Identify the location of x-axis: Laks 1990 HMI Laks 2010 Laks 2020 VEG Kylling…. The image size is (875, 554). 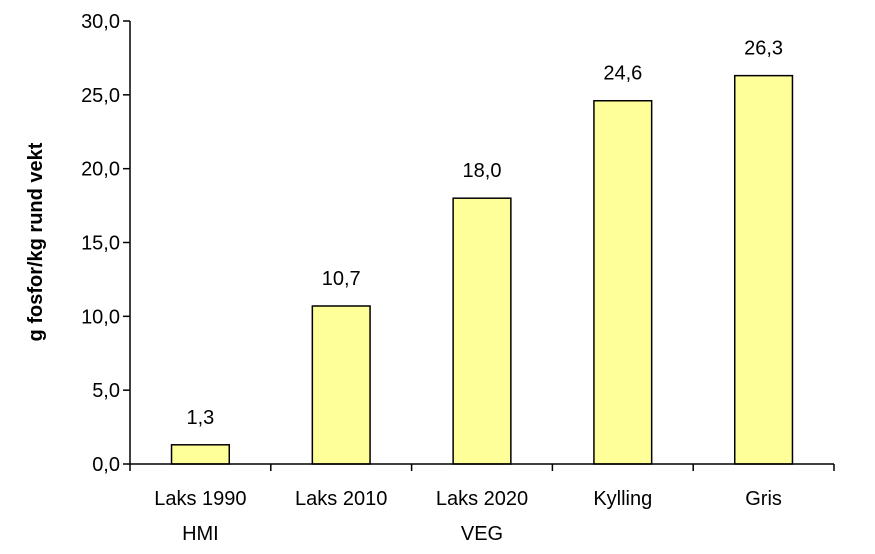
(482, 504).